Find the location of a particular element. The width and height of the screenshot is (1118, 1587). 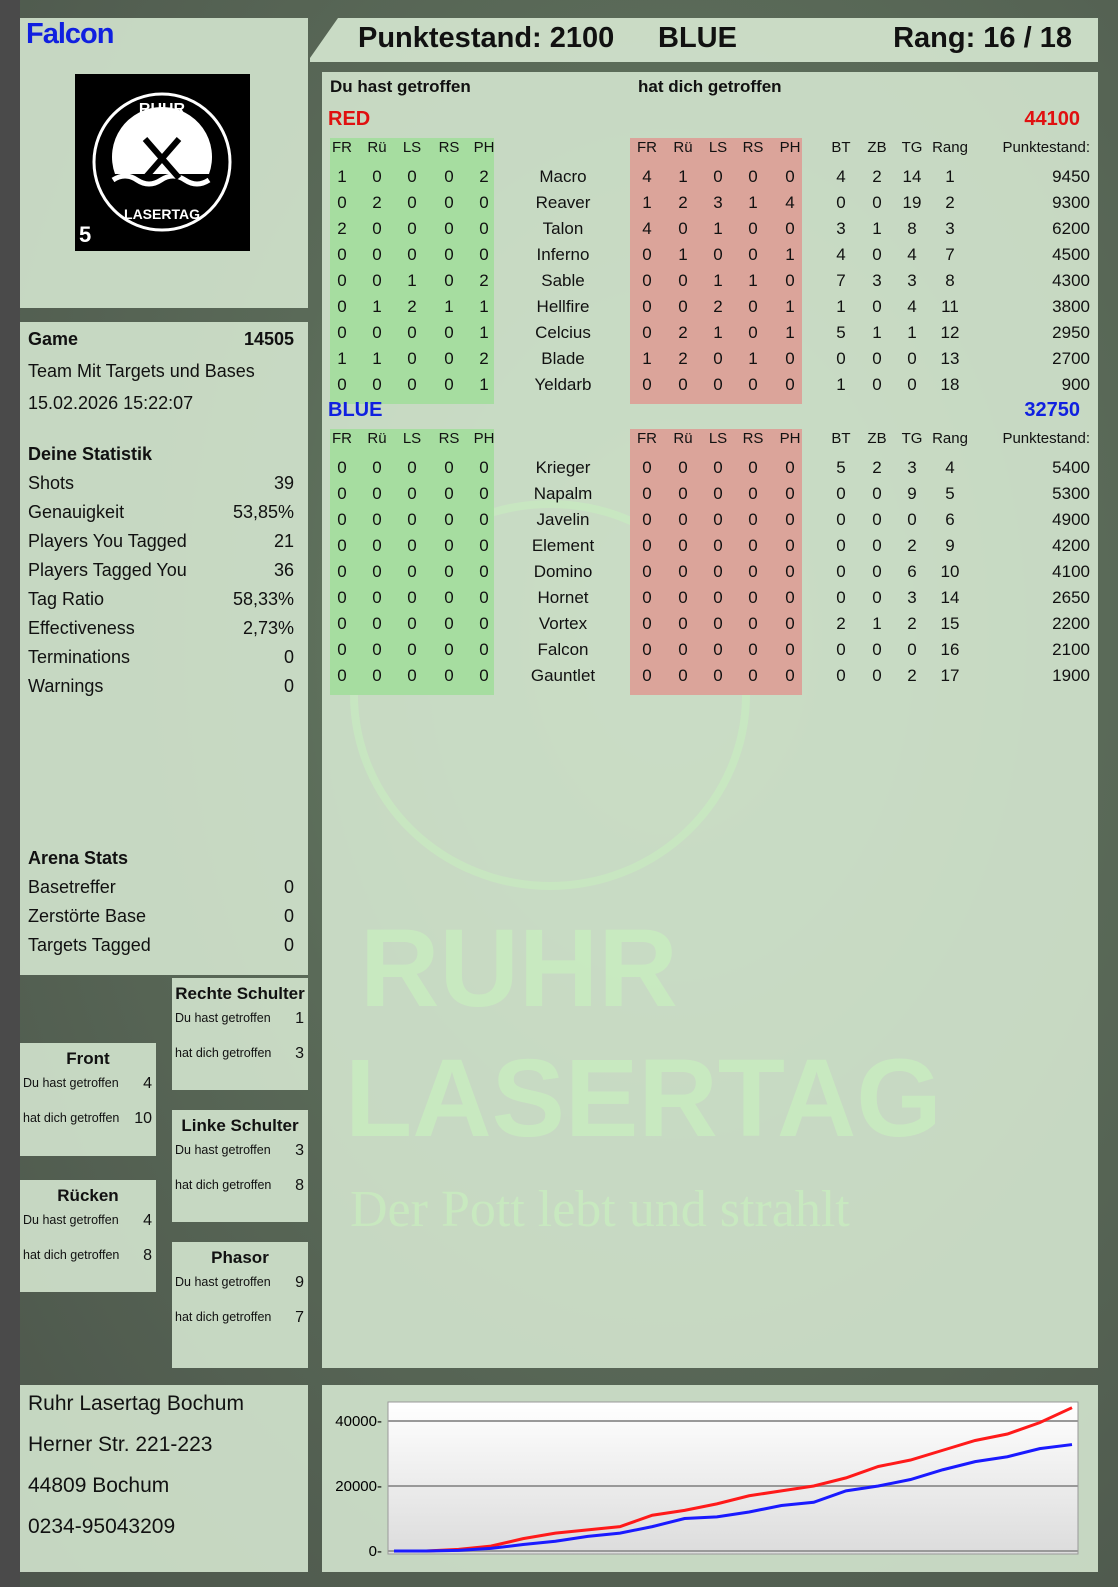

points-cell: 5400 is located at coordinates (1071, 467).